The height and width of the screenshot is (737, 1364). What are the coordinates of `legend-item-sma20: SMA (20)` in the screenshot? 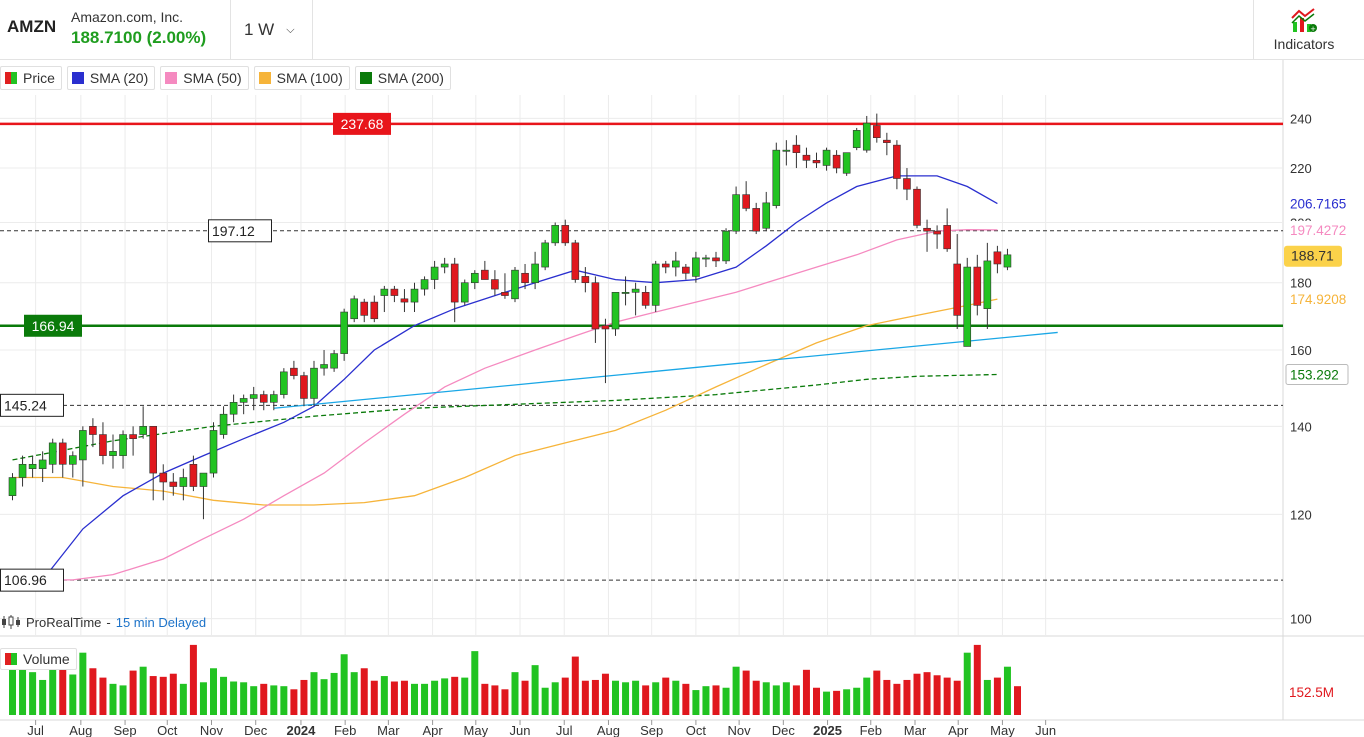 It's located at (111, 78).